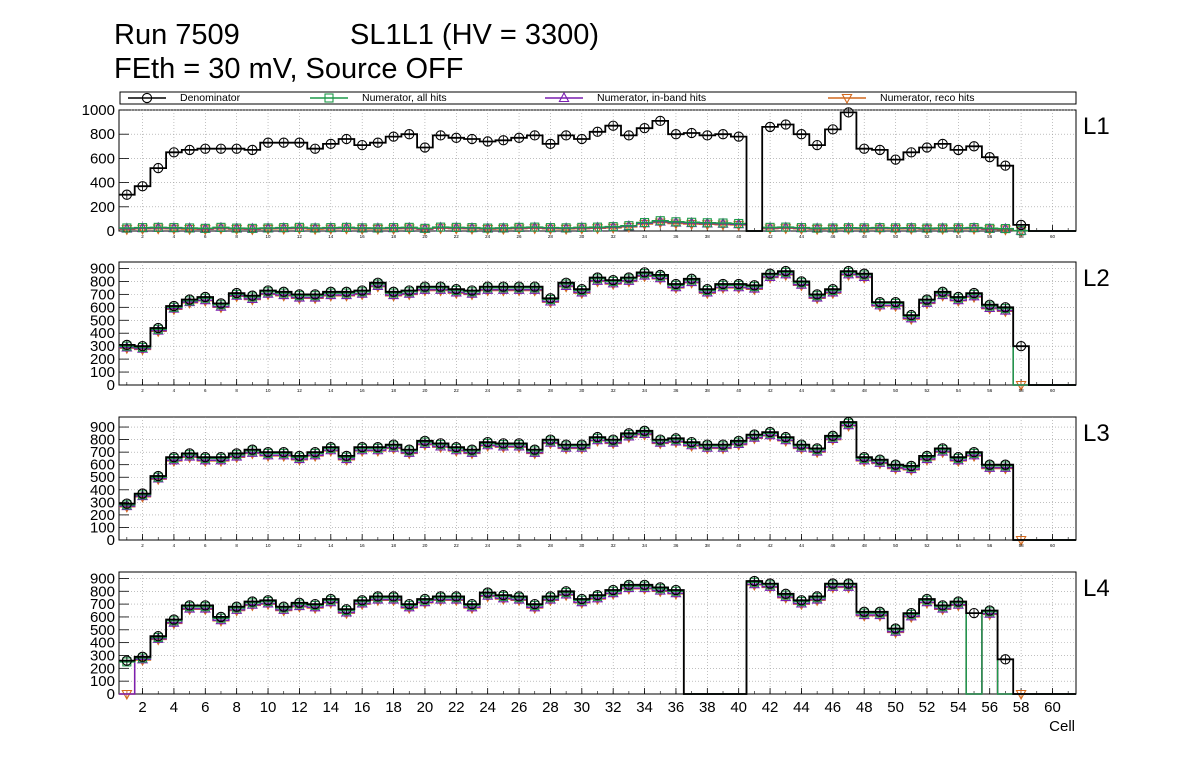 This screenshot has height=777, width=1196. I want to click on title-chamber: SL1L1 (HV = 3300), so click(474, 35).